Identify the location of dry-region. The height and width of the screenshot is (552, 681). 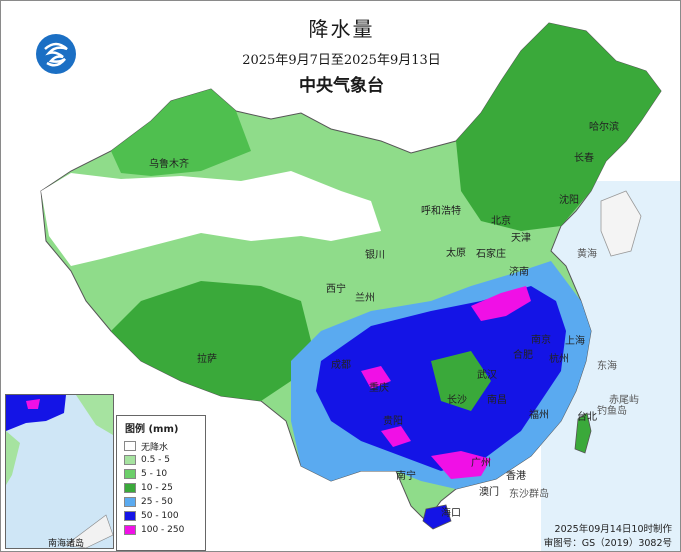
(211, 218).